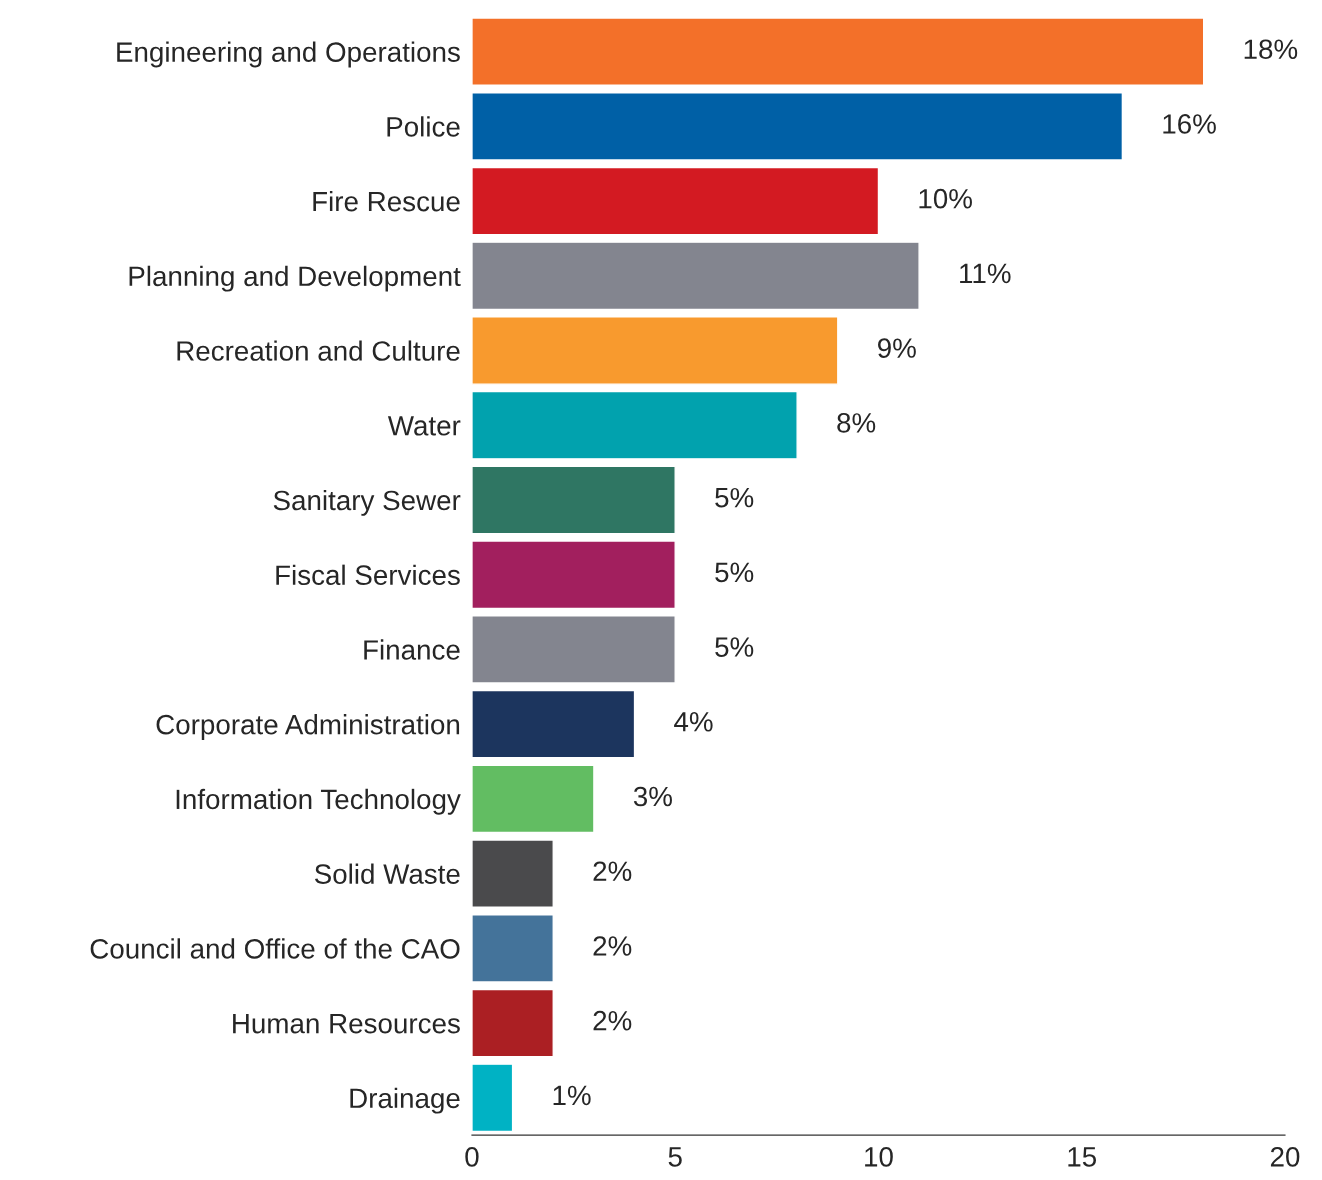  What do you see at coordinates (288, 54) in the screenshot?
I see `y-tick-label: Engineering and Operations` at bounding box center [288, 54].